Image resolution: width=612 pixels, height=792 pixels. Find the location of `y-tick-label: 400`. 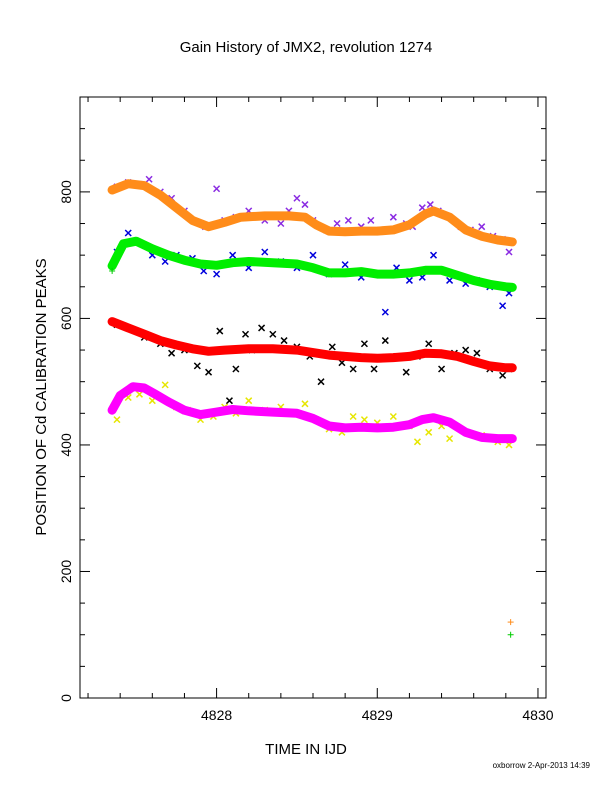

y-tick-label: 400 is located at coordinates (66, 445).